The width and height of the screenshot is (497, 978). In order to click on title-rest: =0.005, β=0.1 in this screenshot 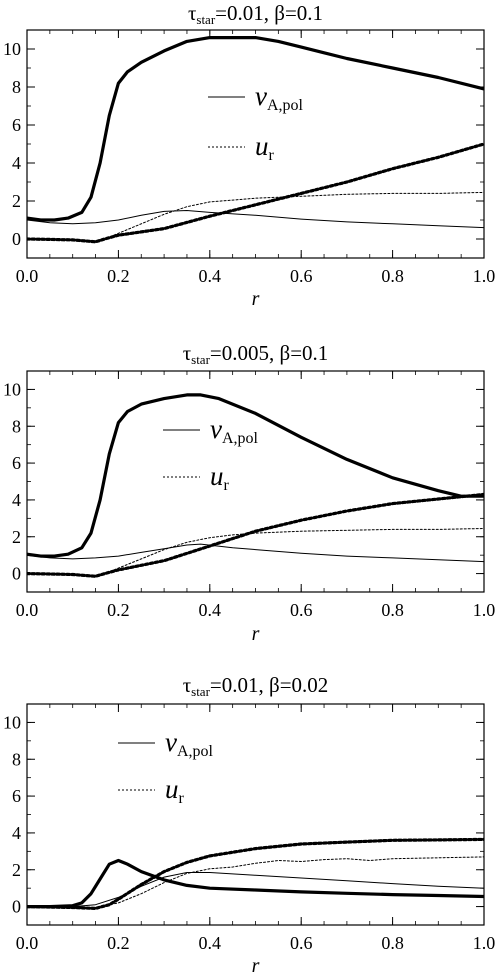, I will do `click(269, 353)`.